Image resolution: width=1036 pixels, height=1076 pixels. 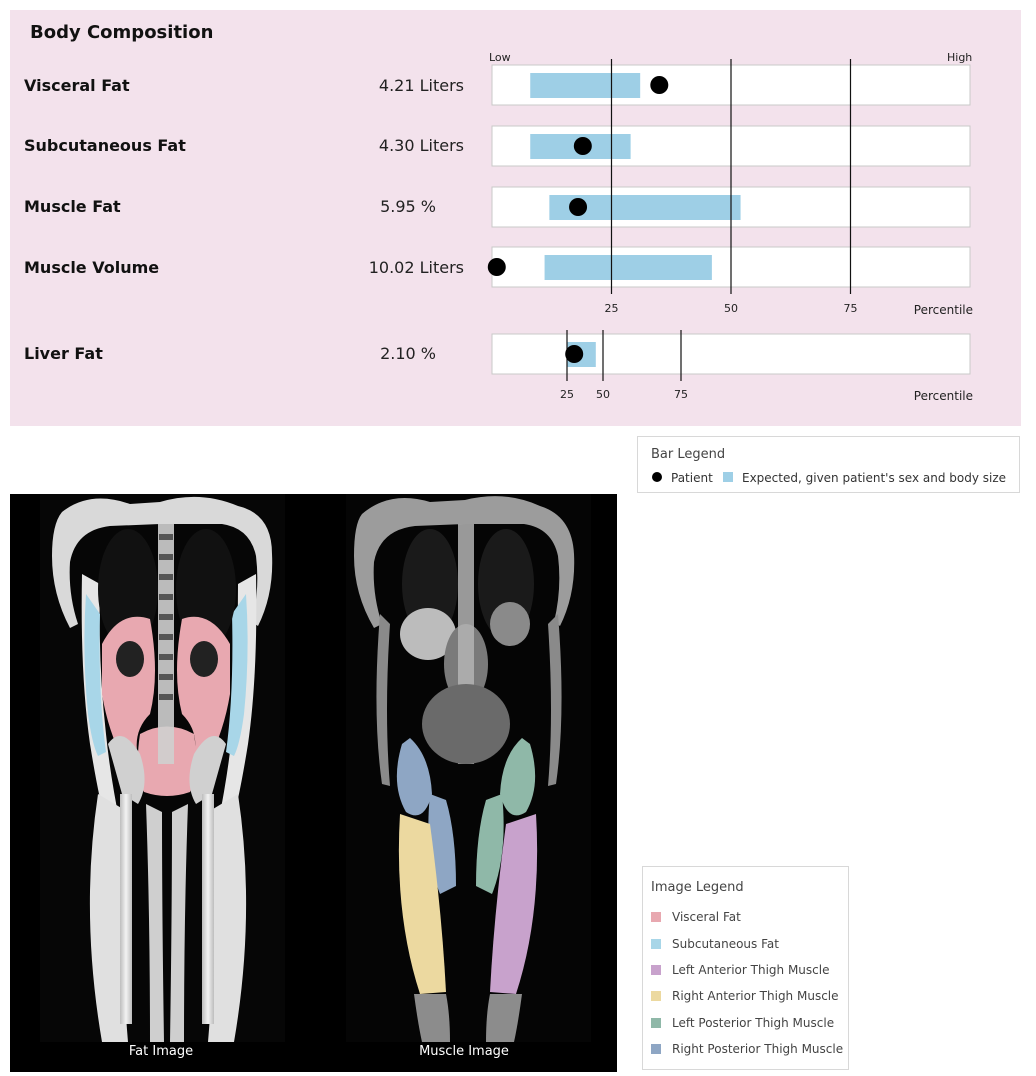 I want to click on liver-tick-label-25: 25, so click(x=567, y=394).